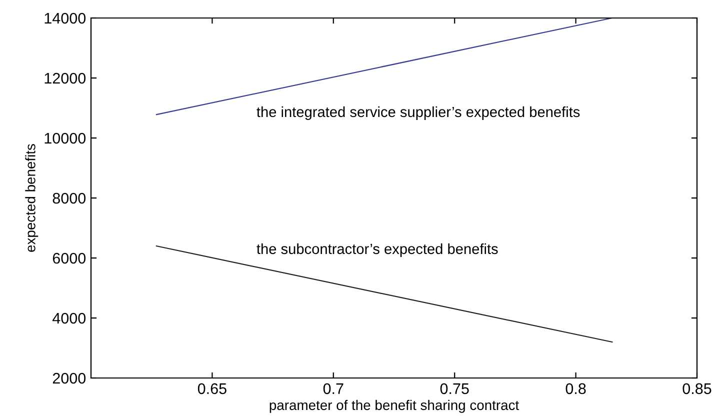 The image size is (716, 416). What do you see at coordinates (69, 378) in the screenshot?
I see `y-tick-label: 2000` at bounding box center [69, 378].